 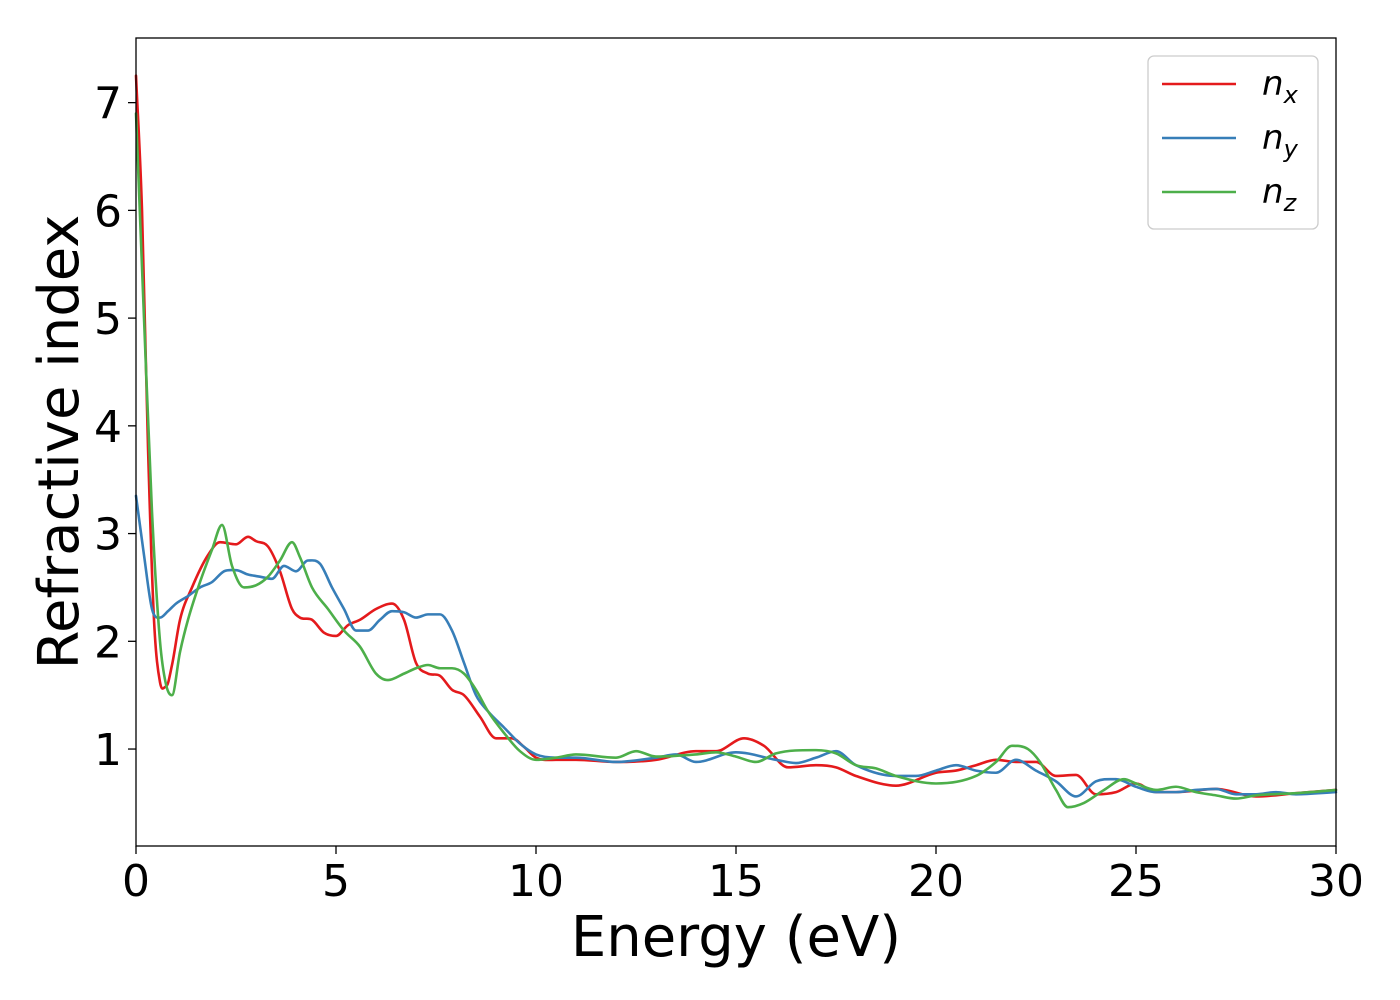 What do you see at coordinates (108, 642) in the screenshot?
I see `y-tick-label: 2` at bounding box center [108, 642].